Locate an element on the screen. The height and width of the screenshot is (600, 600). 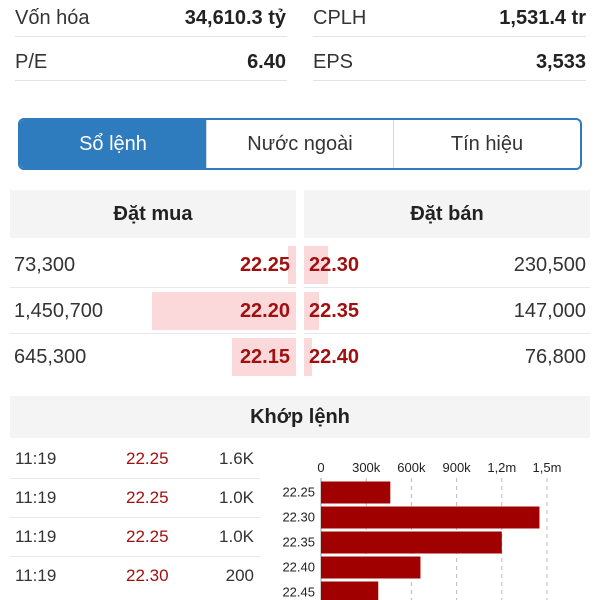
trade-row: 11:19 22.25 1.6K is located at coordinates (135, 459).